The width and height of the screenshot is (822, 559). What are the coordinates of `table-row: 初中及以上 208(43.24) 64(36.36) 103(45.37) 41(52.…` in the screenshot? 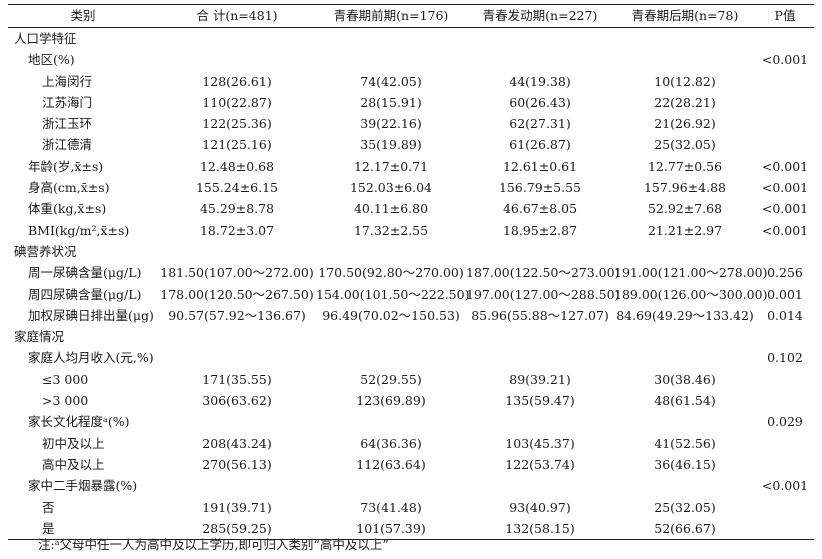 It's located at (411, 443).